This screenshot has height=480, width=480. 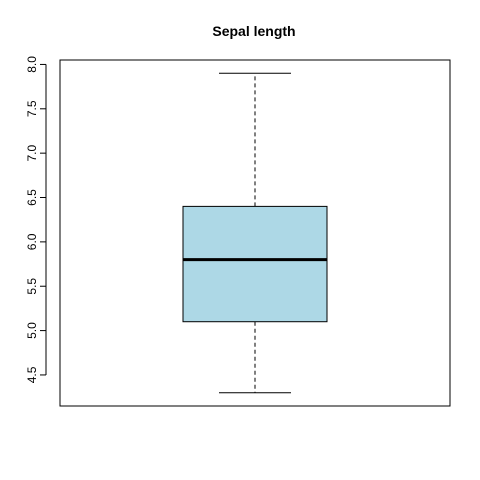 What do you see at coordinates (253, 31) in the screenshot?
I see `chart-title: Sepal length` at bounding box center [253, 31].